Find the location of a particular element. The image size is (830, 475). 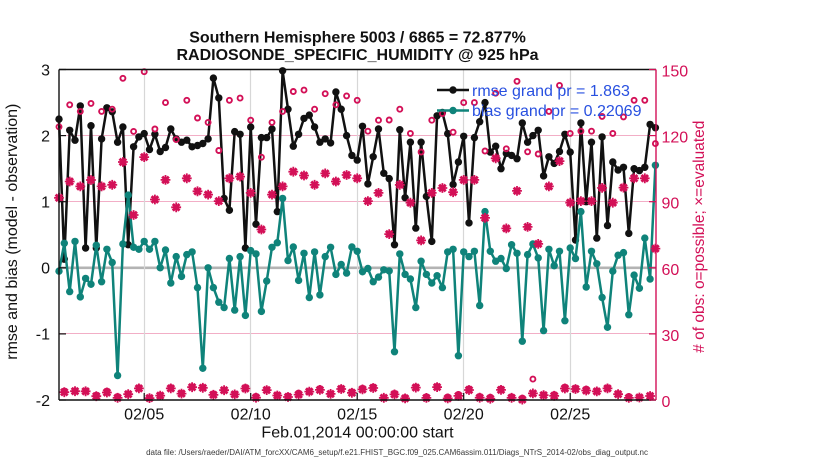

svg-text: 60 is located at coordinates (671, 270).